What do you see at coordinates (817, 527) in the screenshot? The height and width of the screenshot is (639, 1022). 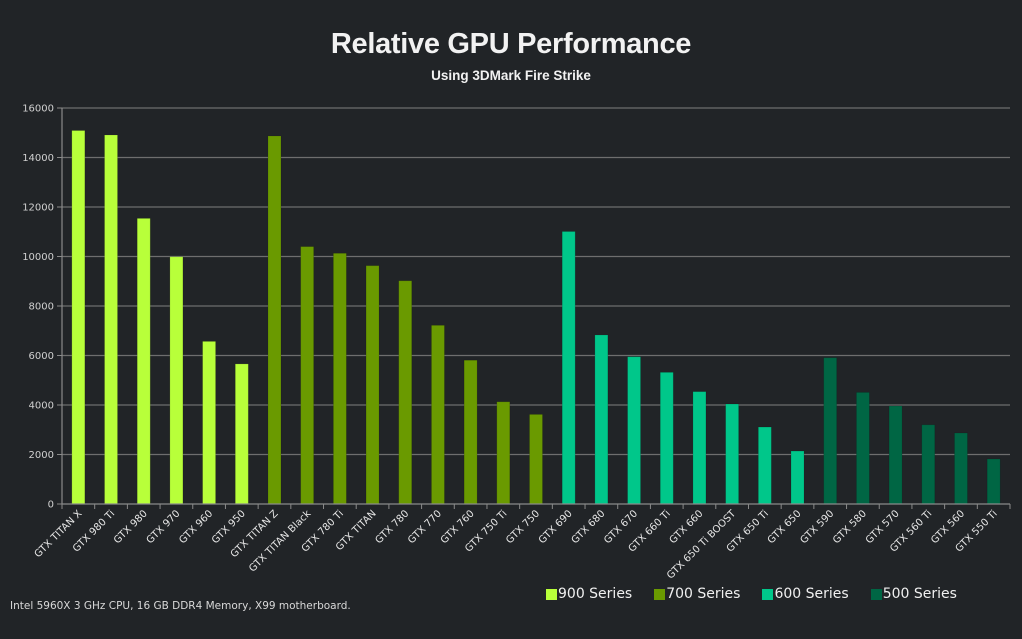 I see `x-tick-label: GTX 590` at bounding box center [817, 527].